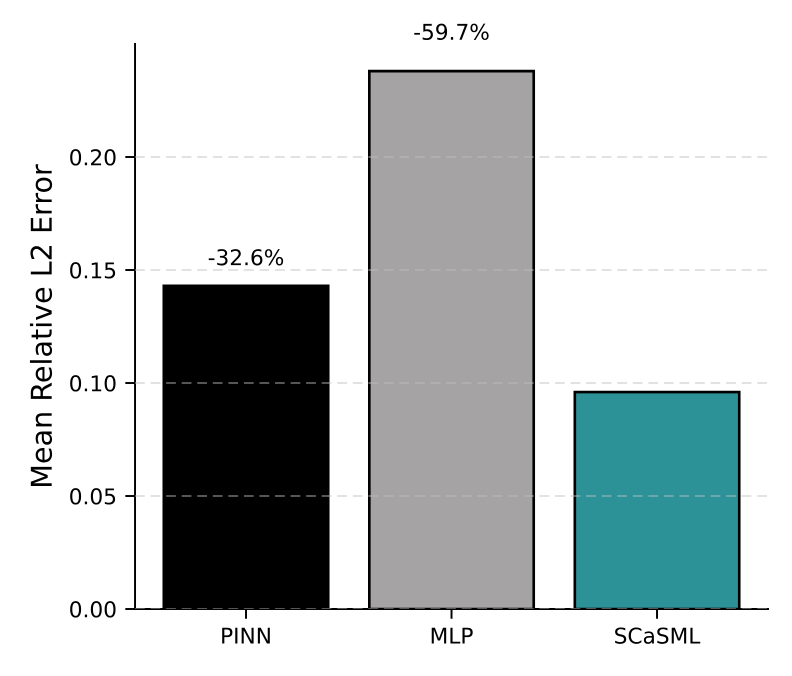  What do you see at coordinates (41, 325) in the screenshot?
I see `y-axis-title: Mean Relative L2 Error` at bounding box center [41, 325].